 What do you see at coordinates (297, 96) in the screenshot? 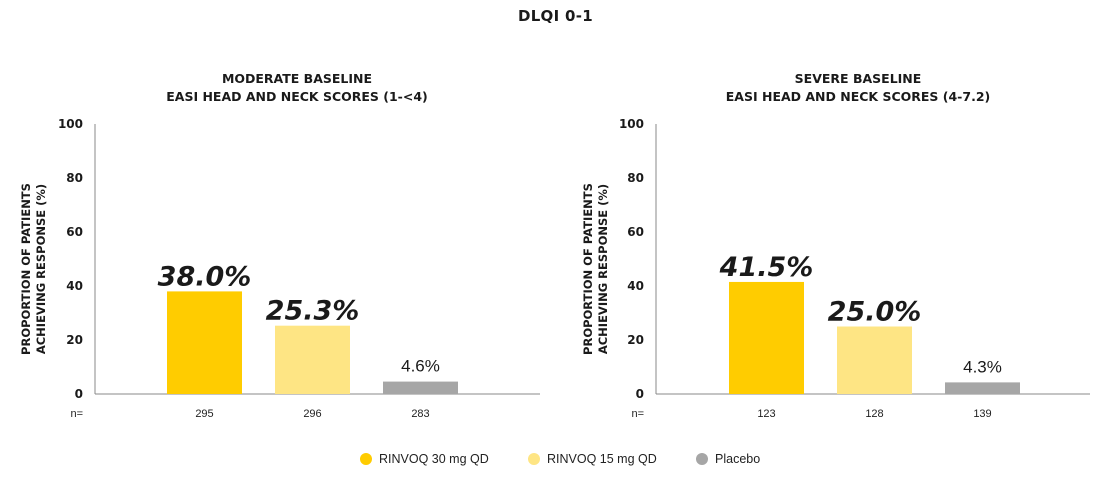
I see `chart-title-moderate-line2: EASI HEAD AND NECK SCORES (1-<4)` at bounding box center [297, 96].